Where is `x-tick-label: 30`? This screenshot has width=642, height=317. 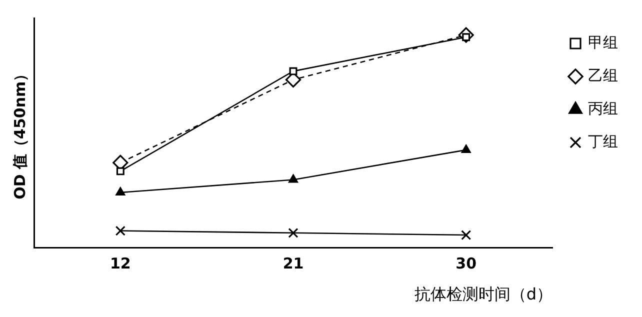
x-tick-label: 30 is located at coordinates (466, 263).